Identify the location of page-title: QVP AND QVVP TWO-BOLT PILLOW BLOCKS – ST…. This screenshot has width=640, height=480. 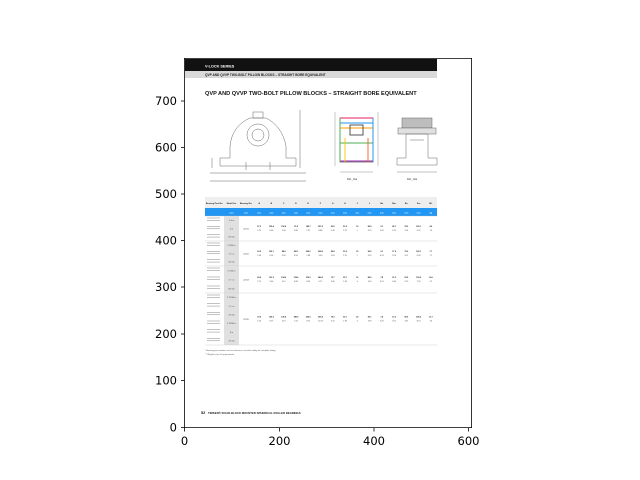
(311, 94).